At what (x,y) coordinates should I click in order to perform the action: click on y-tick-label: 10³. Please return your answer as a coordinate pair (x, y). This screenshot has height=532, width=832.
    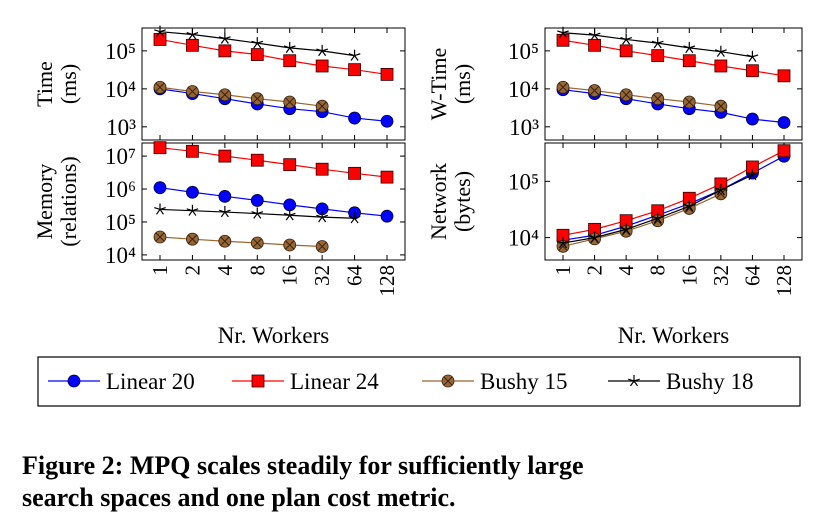
    Looking at the image, I should click on (524, 127).